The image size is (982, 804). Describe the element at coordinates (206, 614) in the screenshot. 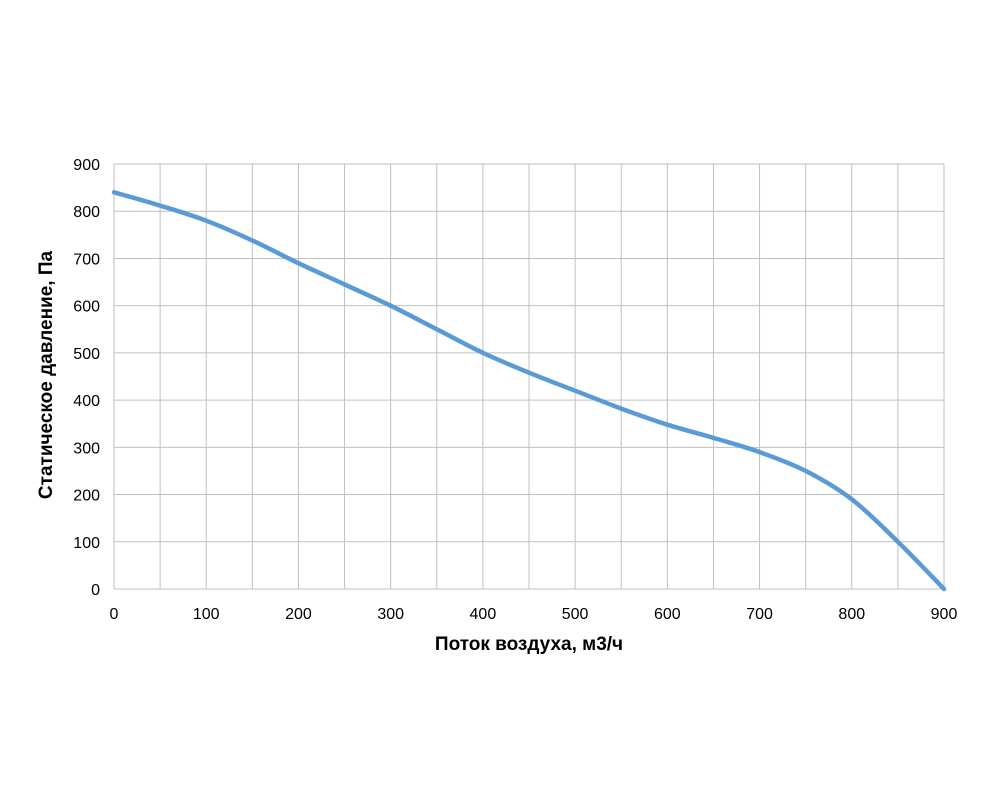

I see `x-tick-label: 100` at that location.